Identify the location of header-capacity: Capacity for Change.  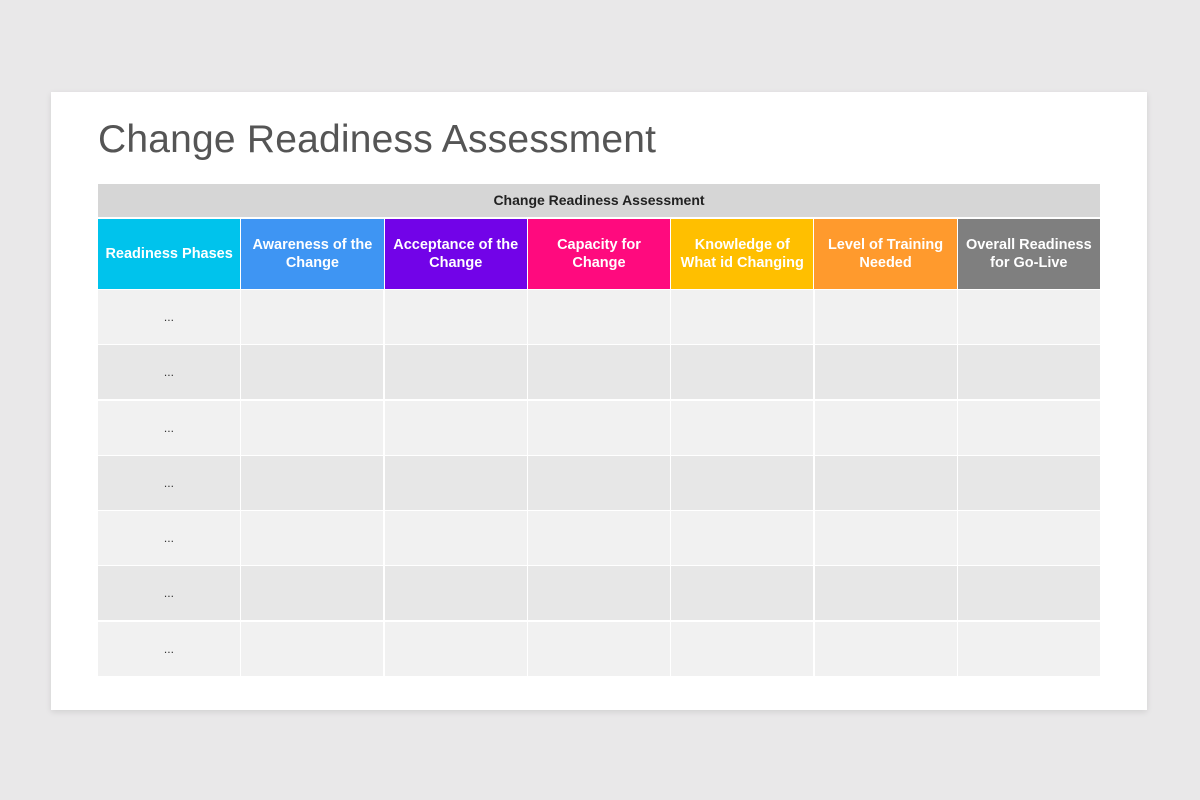
(599, 254).